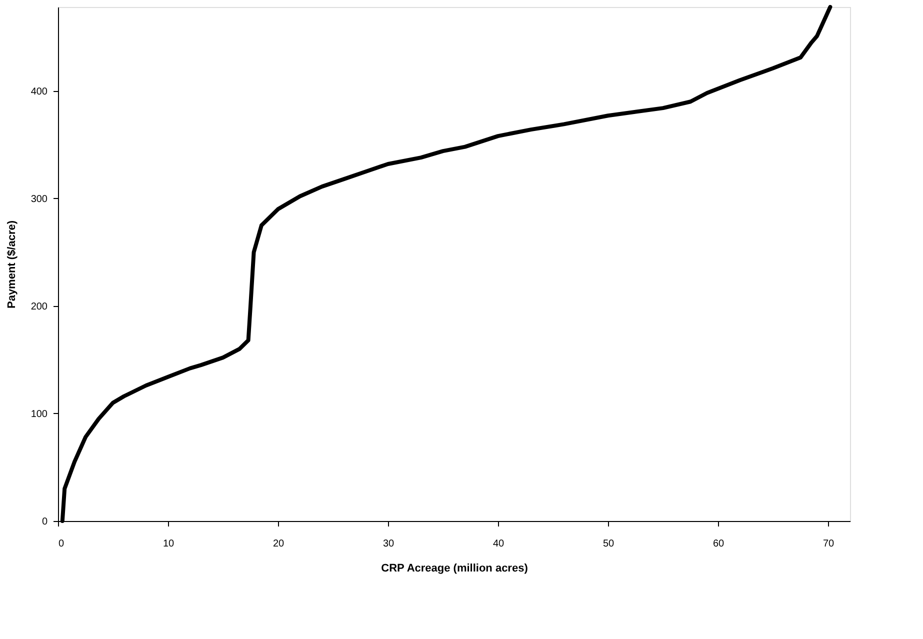 Image resolution: width=923 pixels, height=639 pixels. I want to click on y-tick-label: 300, so click(39, 199).